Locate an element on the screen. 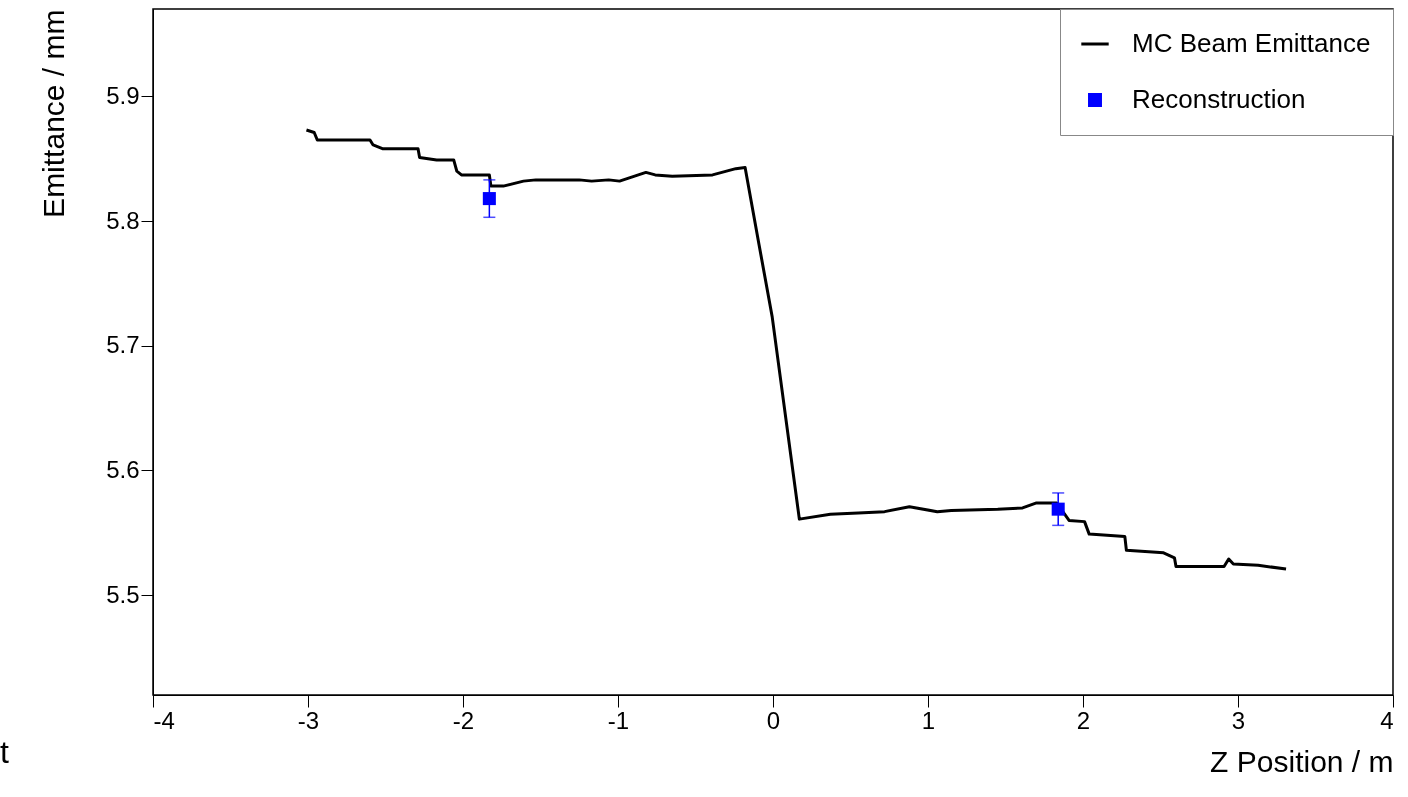 This screenshot has height=797, width=1408. x-tick-label: 1 is located at coordinates (928, 720).